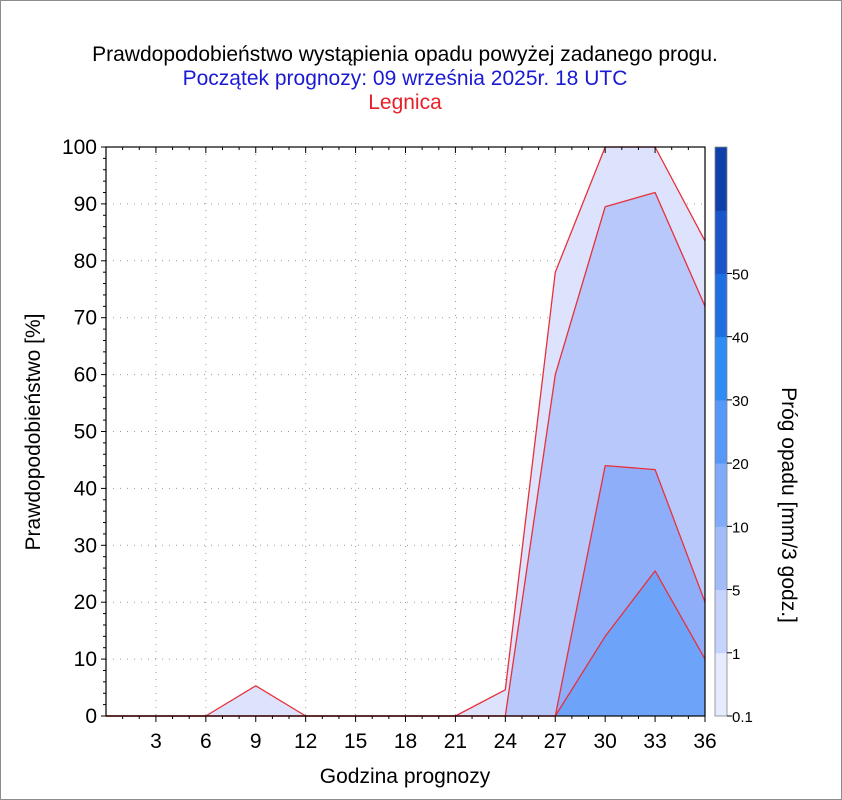  I want to click on y-tick-label: 20, so click(85, 602).